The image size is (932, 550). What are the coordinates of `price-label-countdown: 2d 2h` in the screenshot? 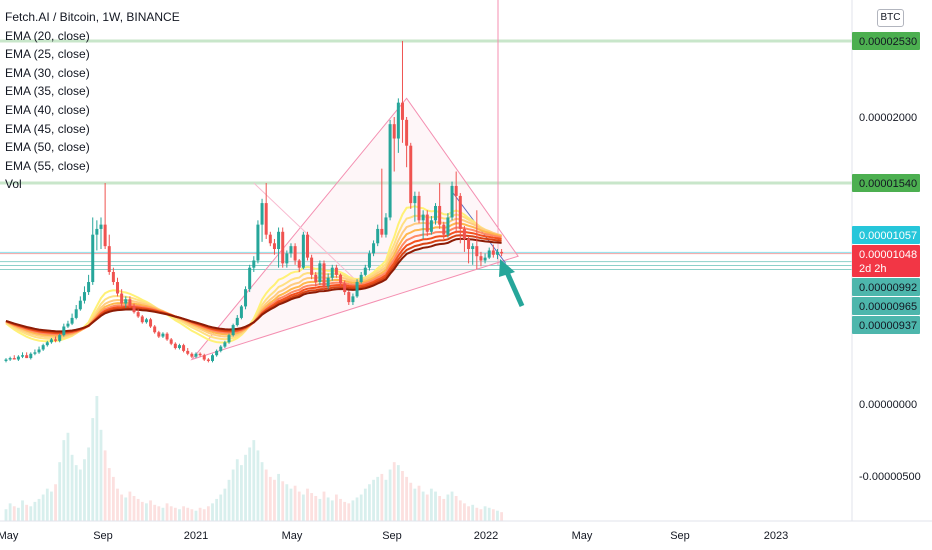 It's located at (873, 269).